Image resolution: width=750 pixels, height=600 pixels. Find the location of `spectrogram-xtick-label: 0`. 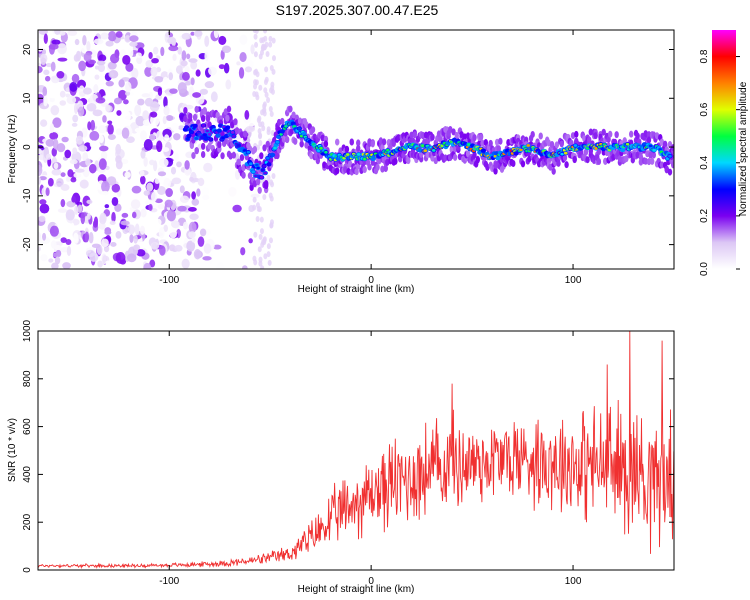

spectrogram-xtick-label: 0 is located at coordinates (371, 280).